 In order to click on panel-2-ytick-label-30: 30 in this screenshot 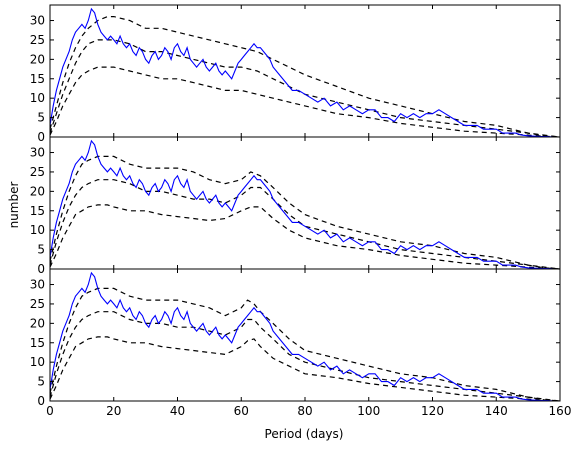, I will do `click(37, 153)`.